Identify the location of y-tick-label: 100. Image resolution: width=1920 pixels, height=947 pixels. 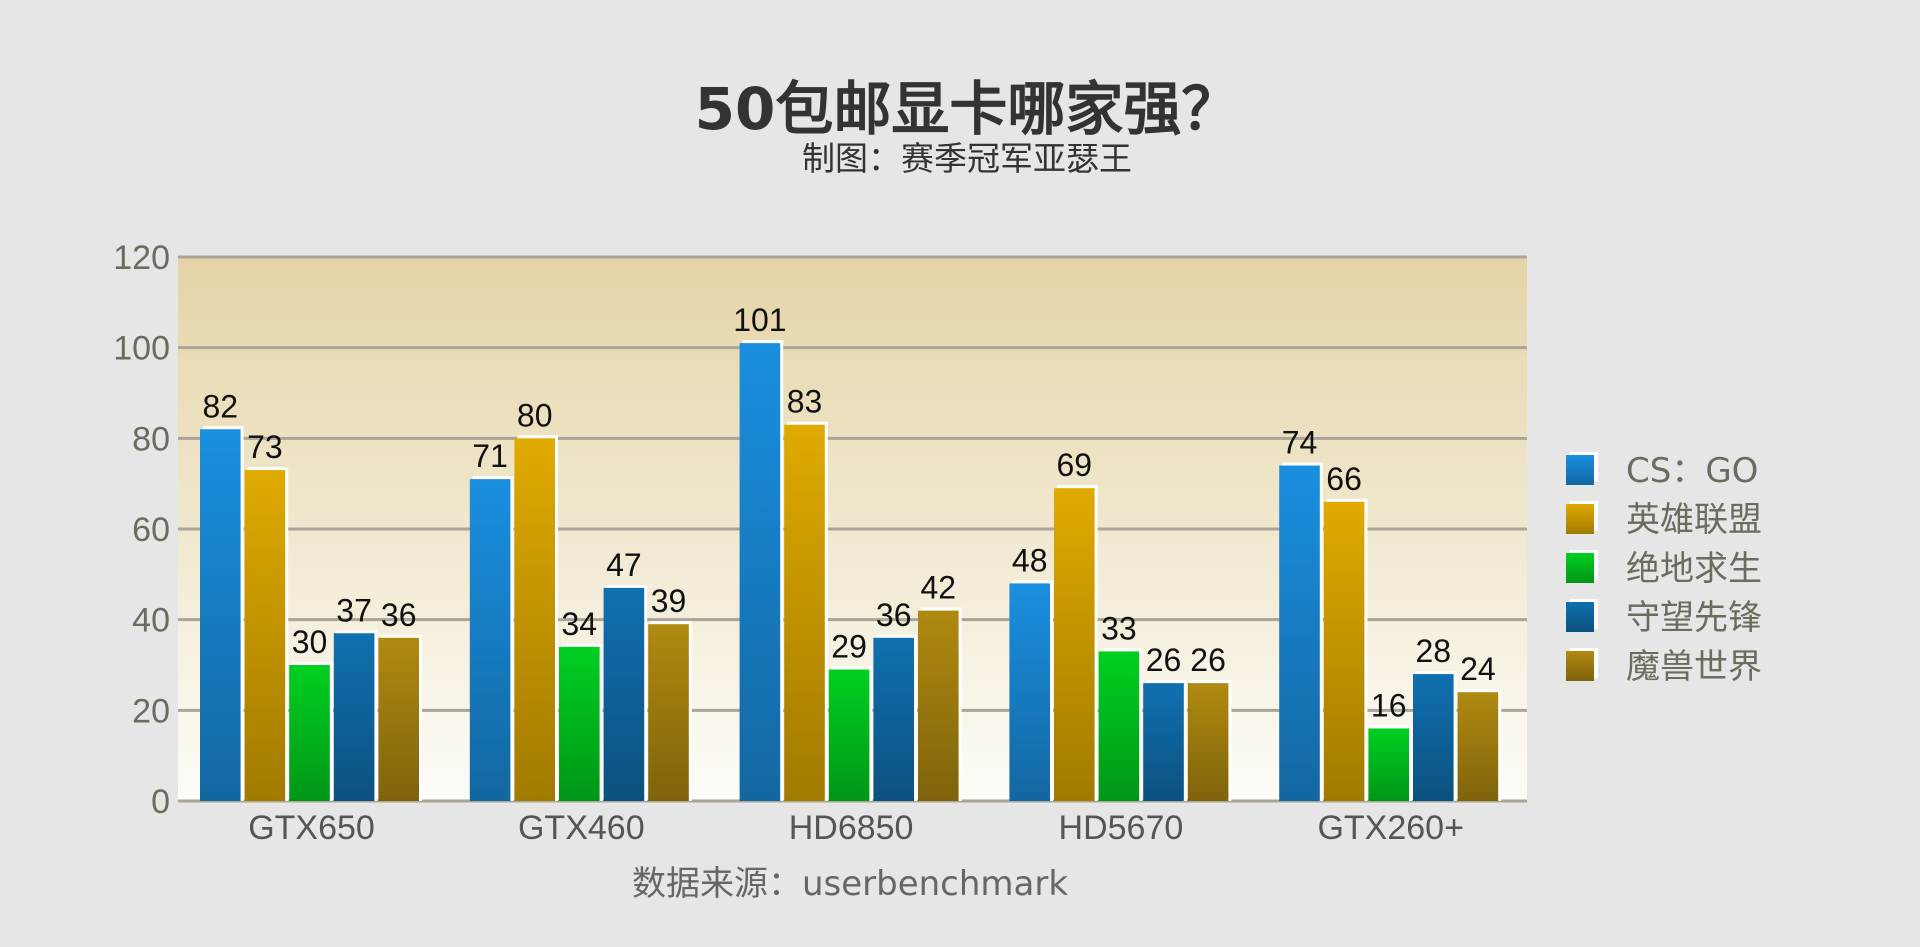
(141, 349).